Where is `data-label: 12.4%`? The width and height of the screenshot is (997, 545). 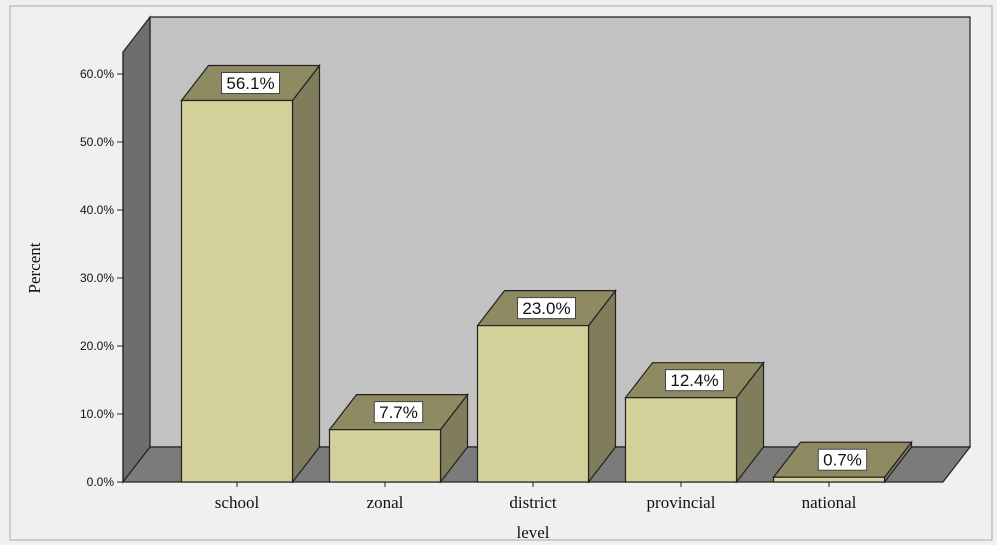
data-label: 12.4% is located at coordinates (694, 380).